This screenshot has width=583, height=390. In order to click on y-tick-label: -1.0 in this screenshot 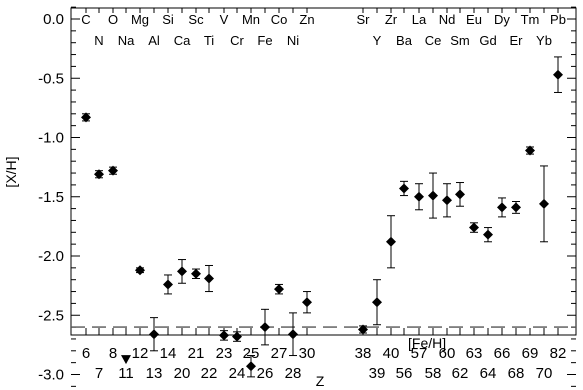, I will do `click(51, 138)`.